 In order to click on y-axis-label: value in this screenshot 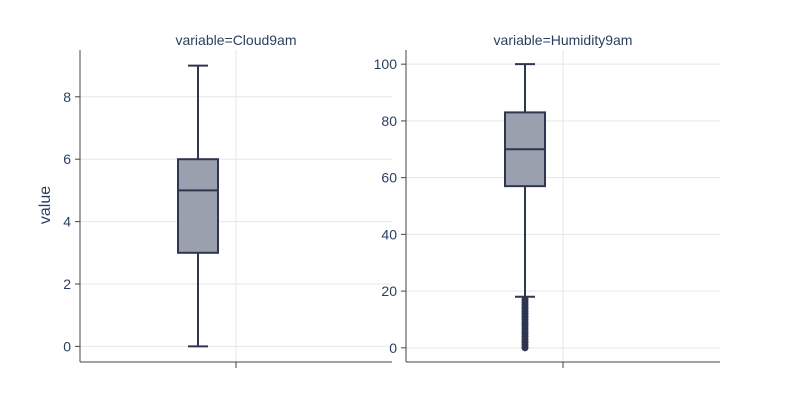, I will do `click(45, 205)`.